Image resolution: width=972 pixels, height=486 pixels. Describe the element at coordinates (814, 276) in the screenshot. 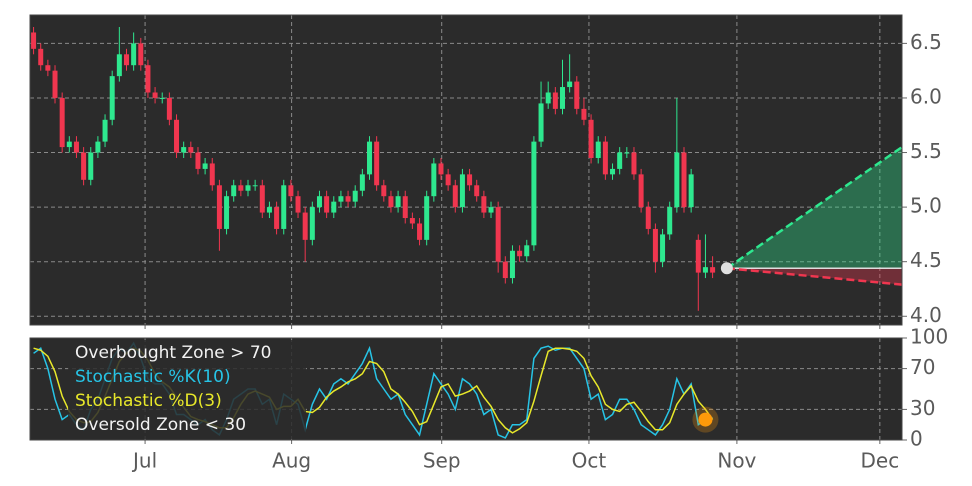

I see `forecast-lower-line` at that location.